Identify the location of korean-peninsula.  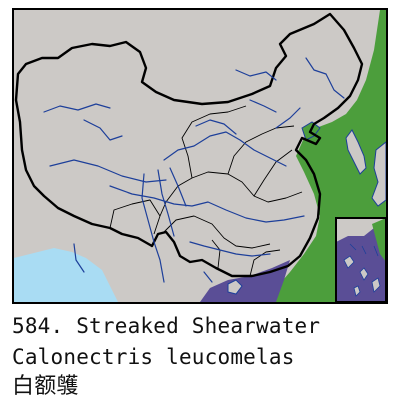
(356, 152).